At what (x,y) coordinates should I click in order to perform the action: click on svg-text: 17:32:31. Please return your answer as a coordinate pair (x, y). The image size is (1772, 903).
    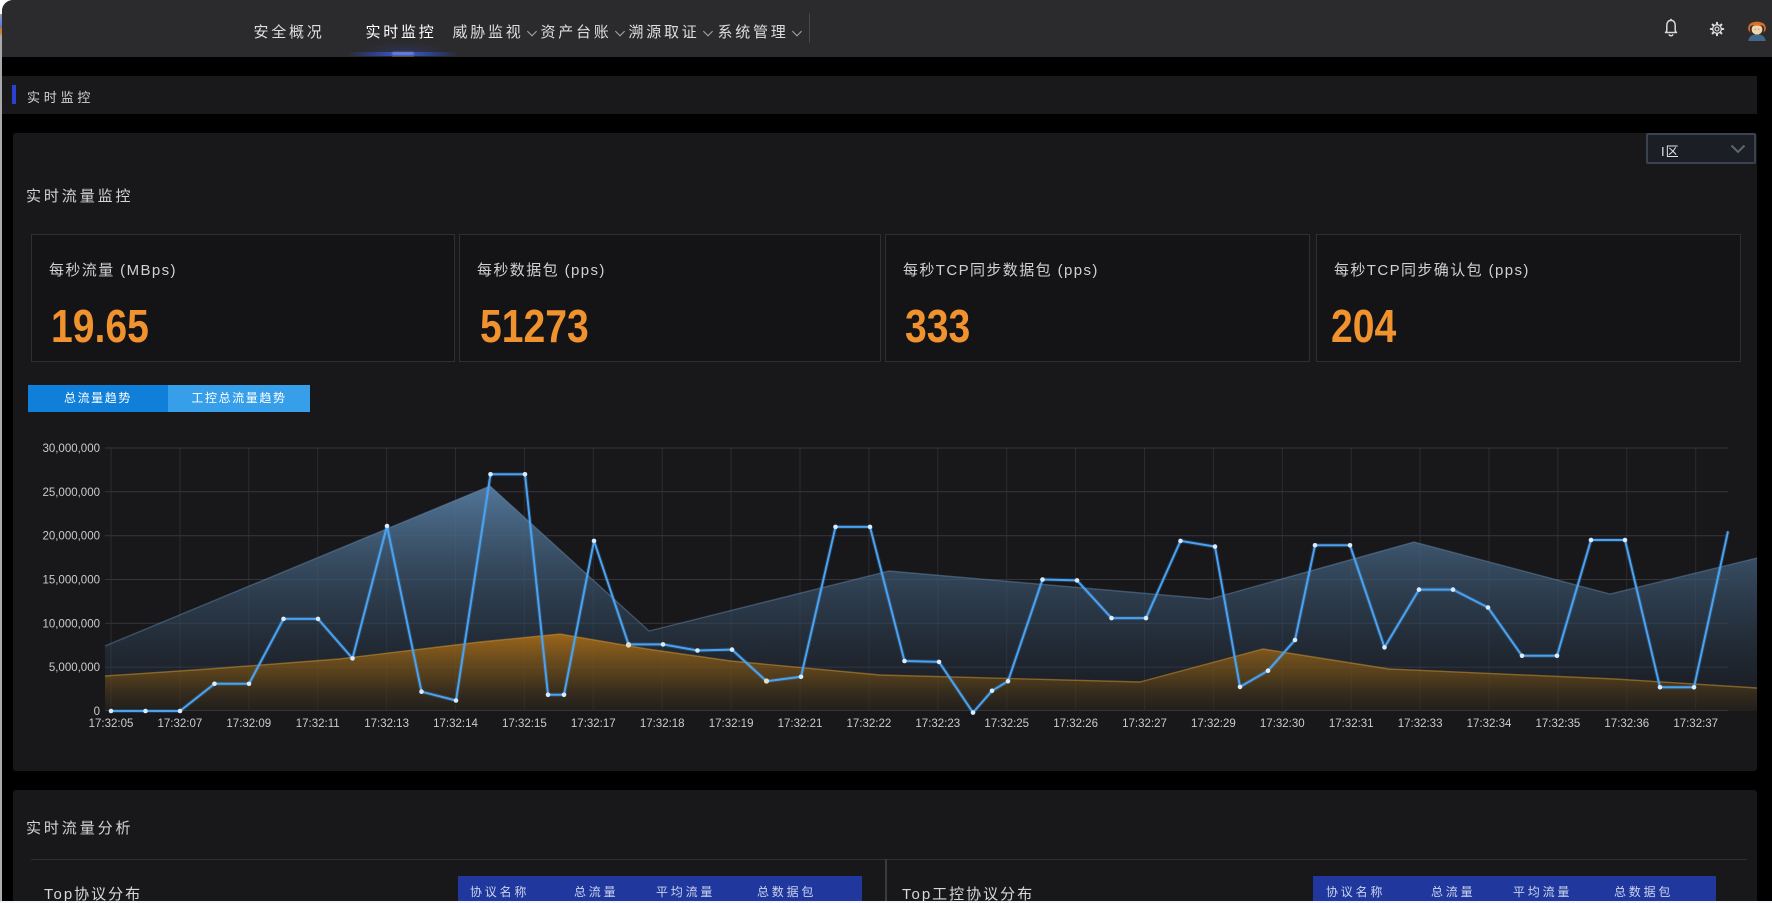
    Looking at the image, I should click on (1351, 724).